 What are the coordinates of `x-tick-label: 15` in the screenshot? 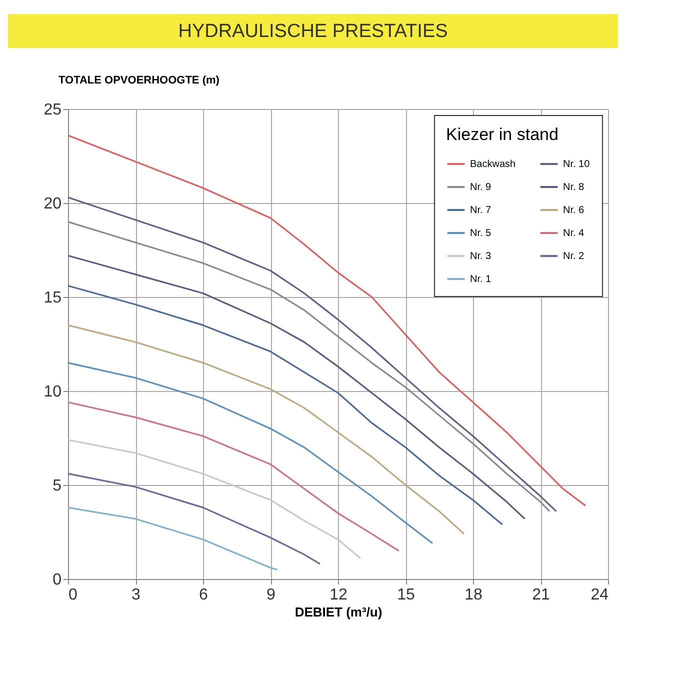 It's located at (406, 595).